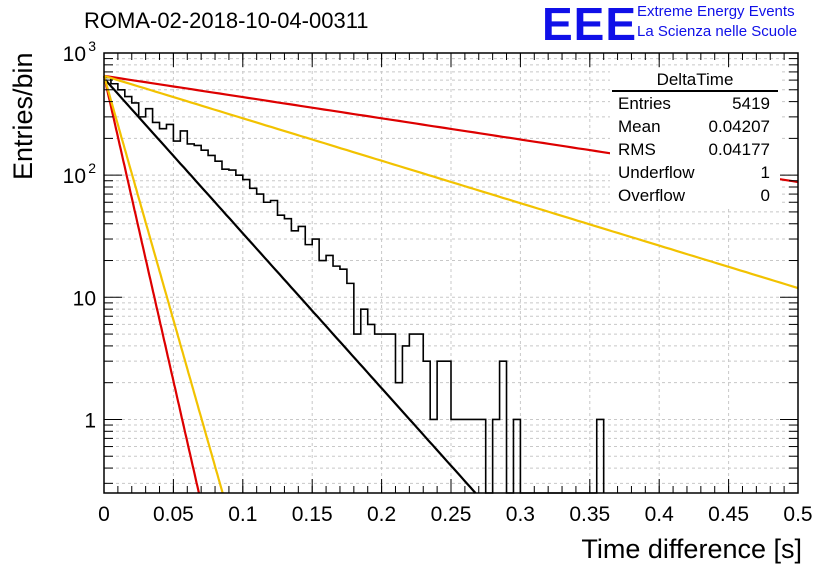 The height and width of the screenshot is (572, 836). I want to click on y-tick-exponent: 3, so click(92, 46).